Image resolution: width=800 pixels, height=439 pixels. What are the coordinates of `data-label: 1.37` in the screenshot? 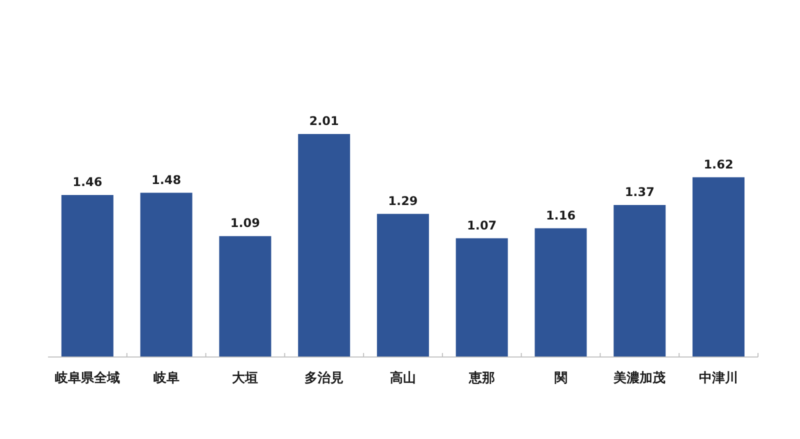 It's located at (639, 192).